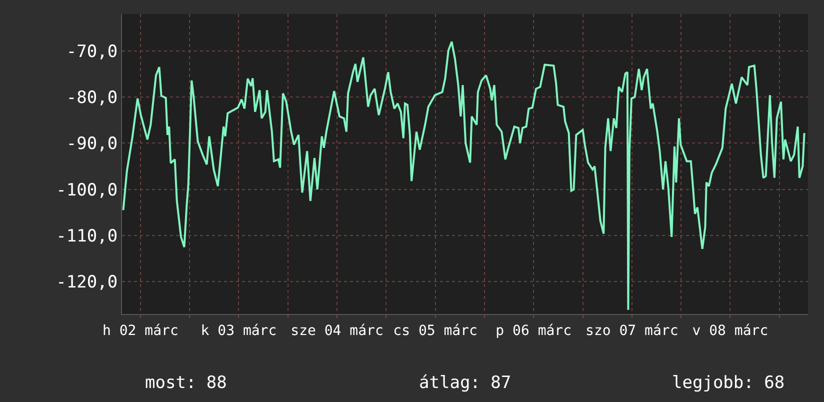  What do you see at coordinates (337, 330) in the screenshot?
I see `x-tick-label: sze 04 márc` at bounding box center [337, 330].